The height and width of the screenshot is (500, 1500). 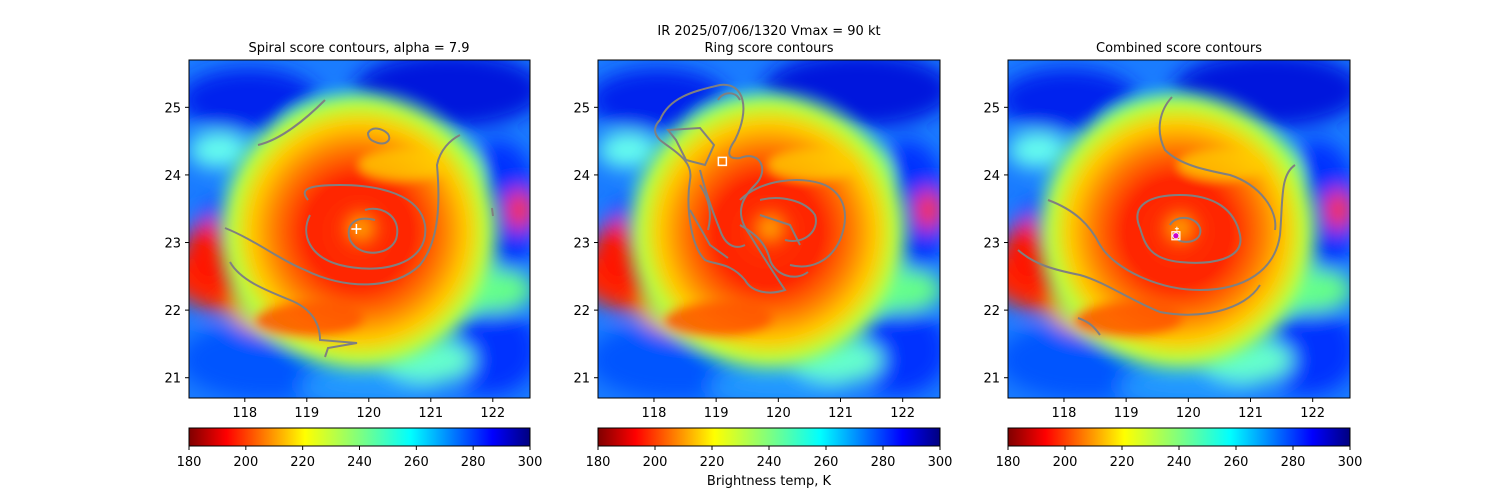 What do you see at coordinates (768, 31) in the screenshot?
I see `figure-suptitle: IR 2025/07/06/1320 Vmax = 90 kt` at bounding box center [768, 31].